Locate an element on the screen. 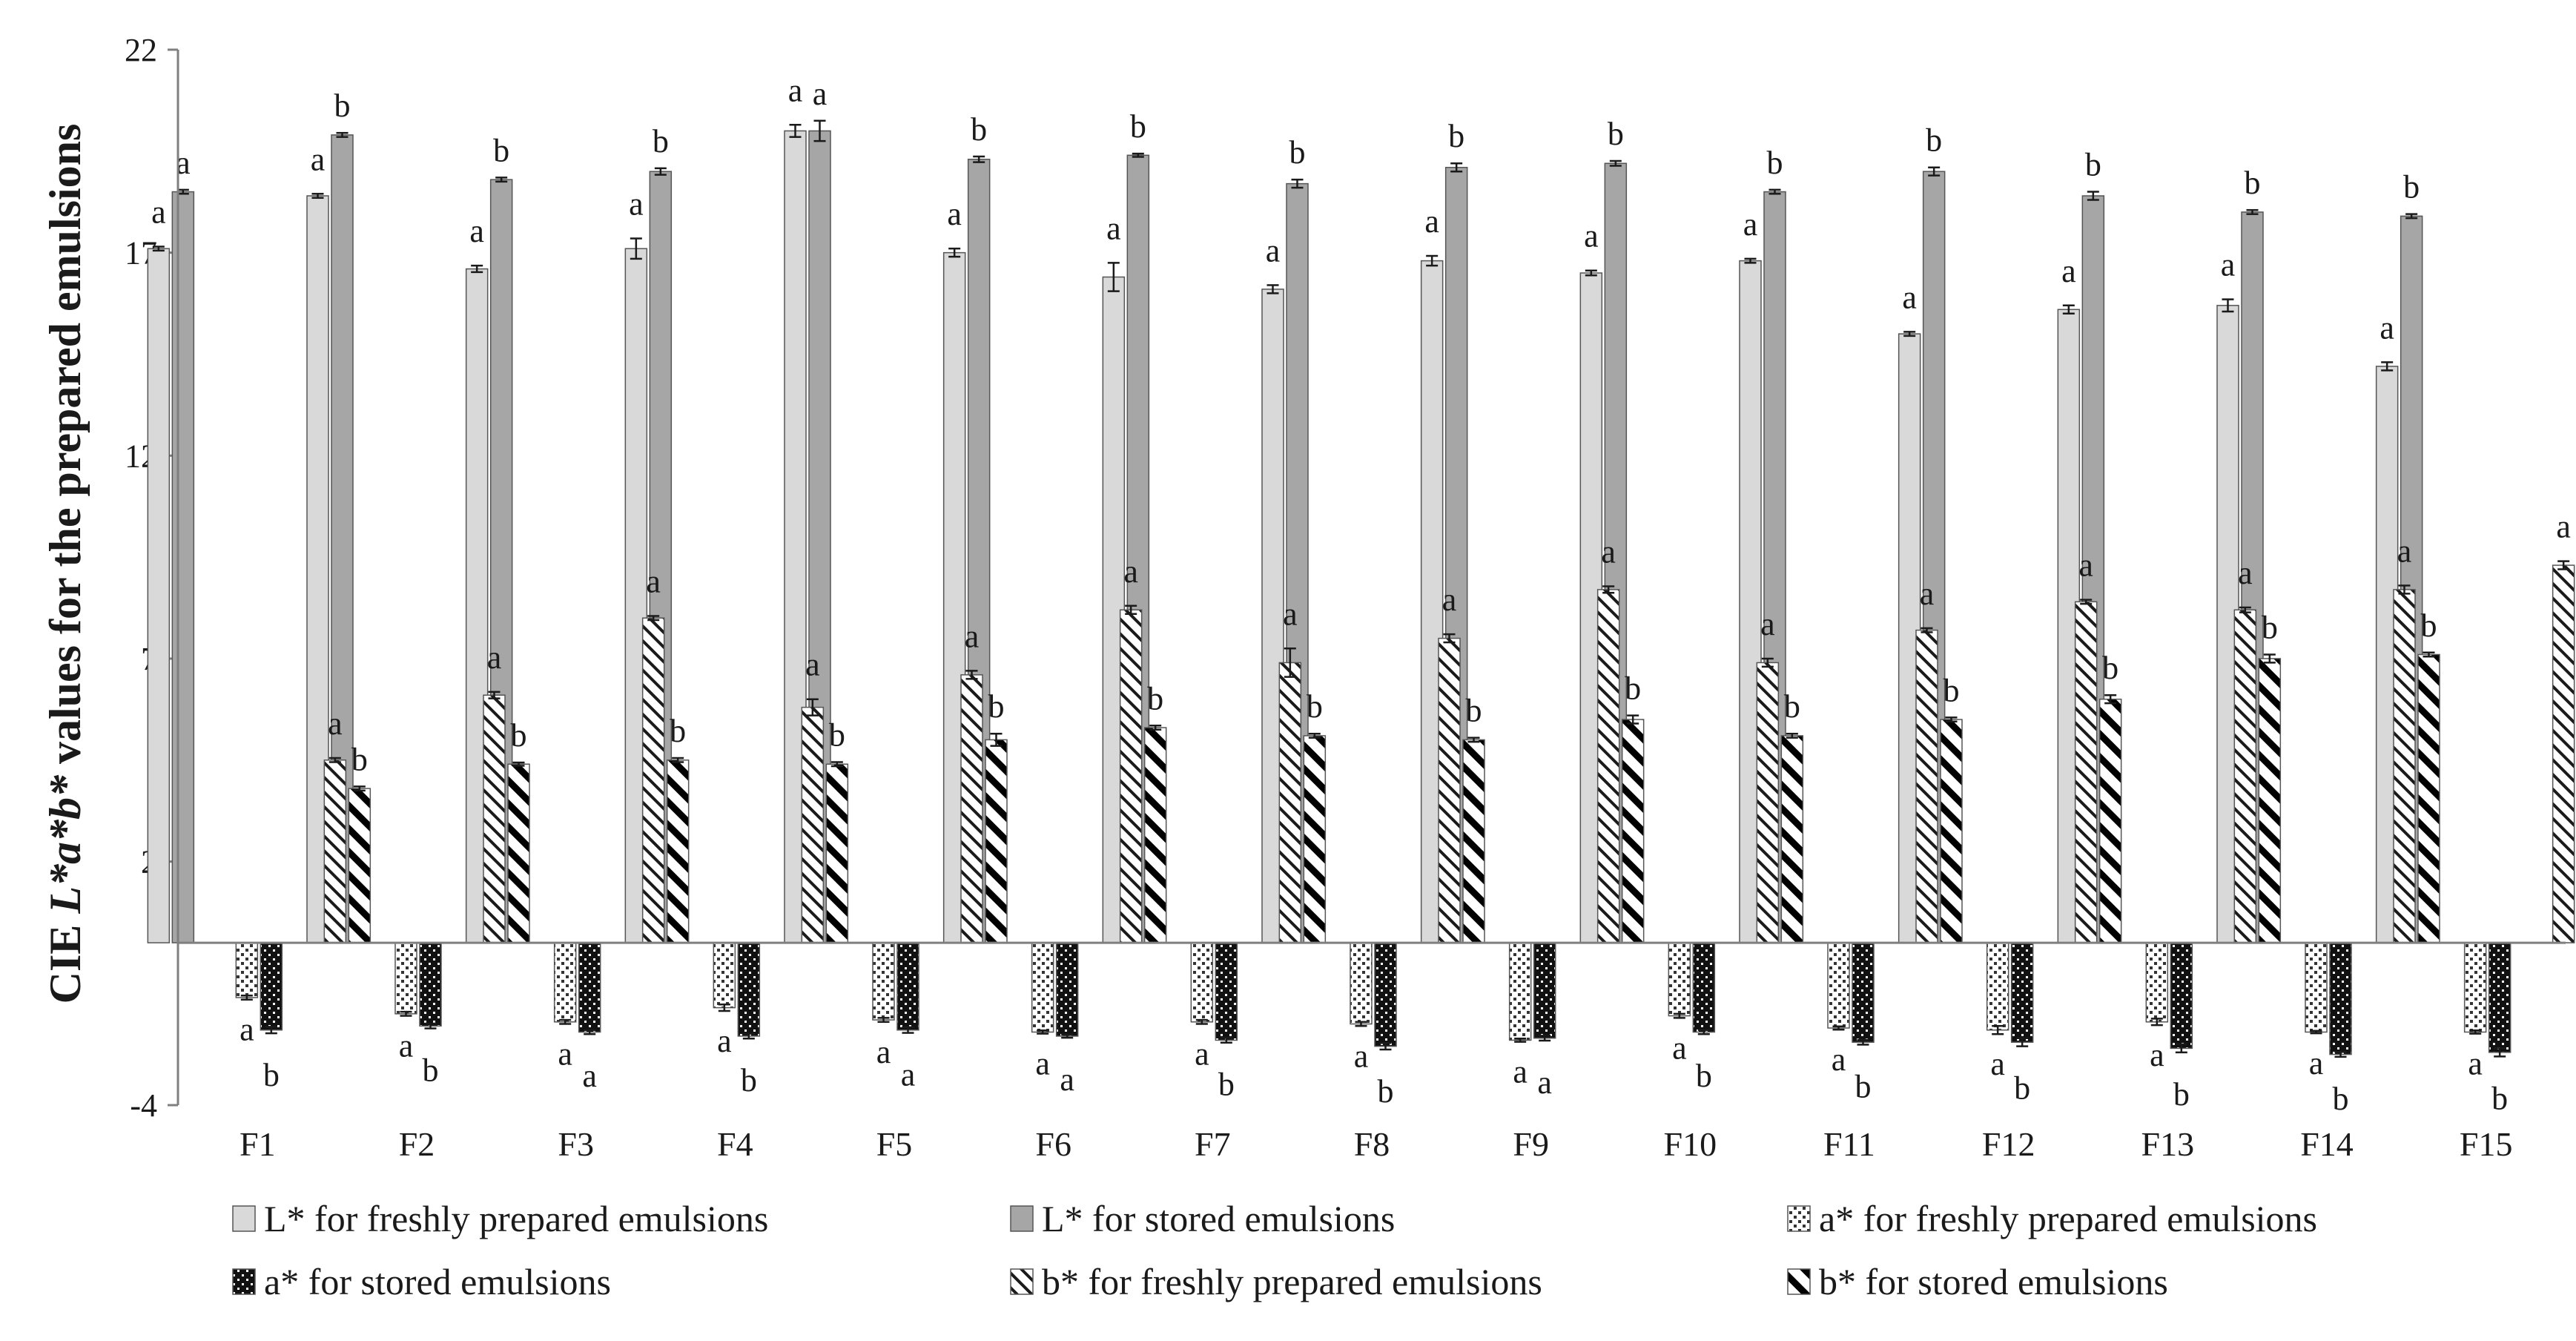  bar-hatch-thin-f3 is located at coordinates (653, 780).